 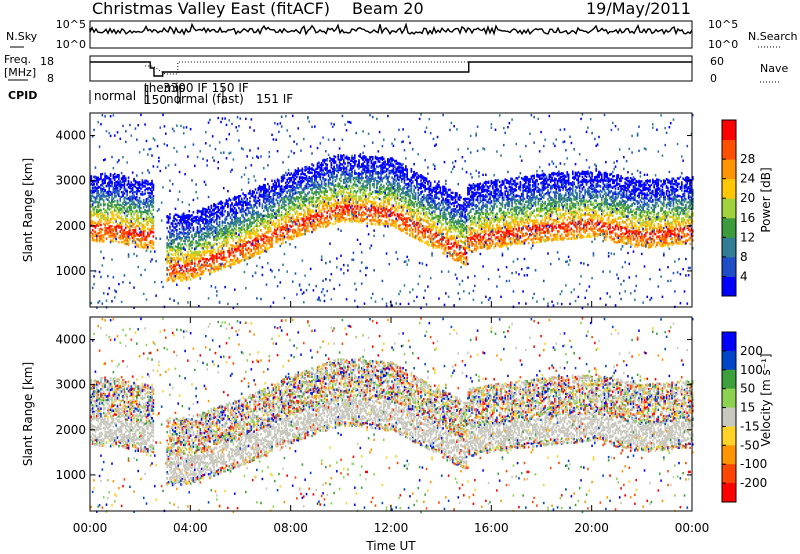 What do you see at coordinates (773, 36) in the screenshot?
I see `nsearch-label: N.Search` at bounding box center [773, 36].